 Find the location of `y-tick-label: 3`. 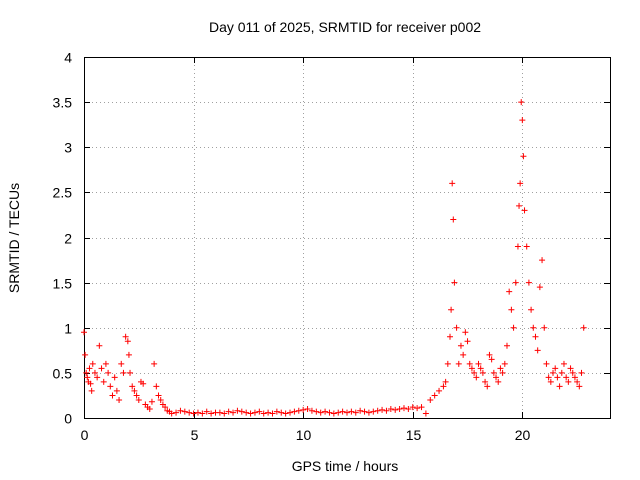

y-tick-label: 3 is located at coordinates (68, 148).